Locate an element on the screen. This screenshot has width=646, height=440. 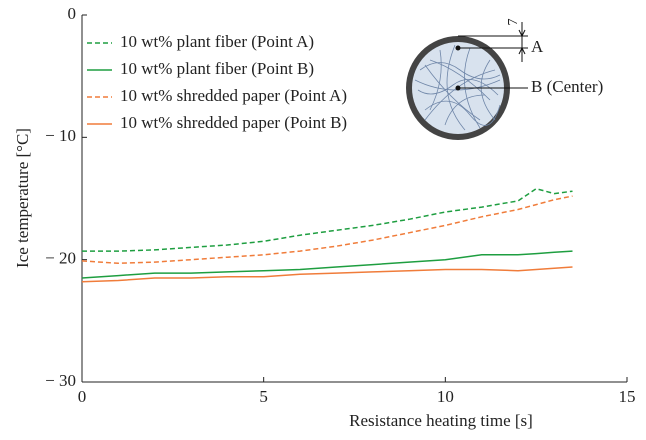
depth-label: 7 is located at coordinates (513, 22).